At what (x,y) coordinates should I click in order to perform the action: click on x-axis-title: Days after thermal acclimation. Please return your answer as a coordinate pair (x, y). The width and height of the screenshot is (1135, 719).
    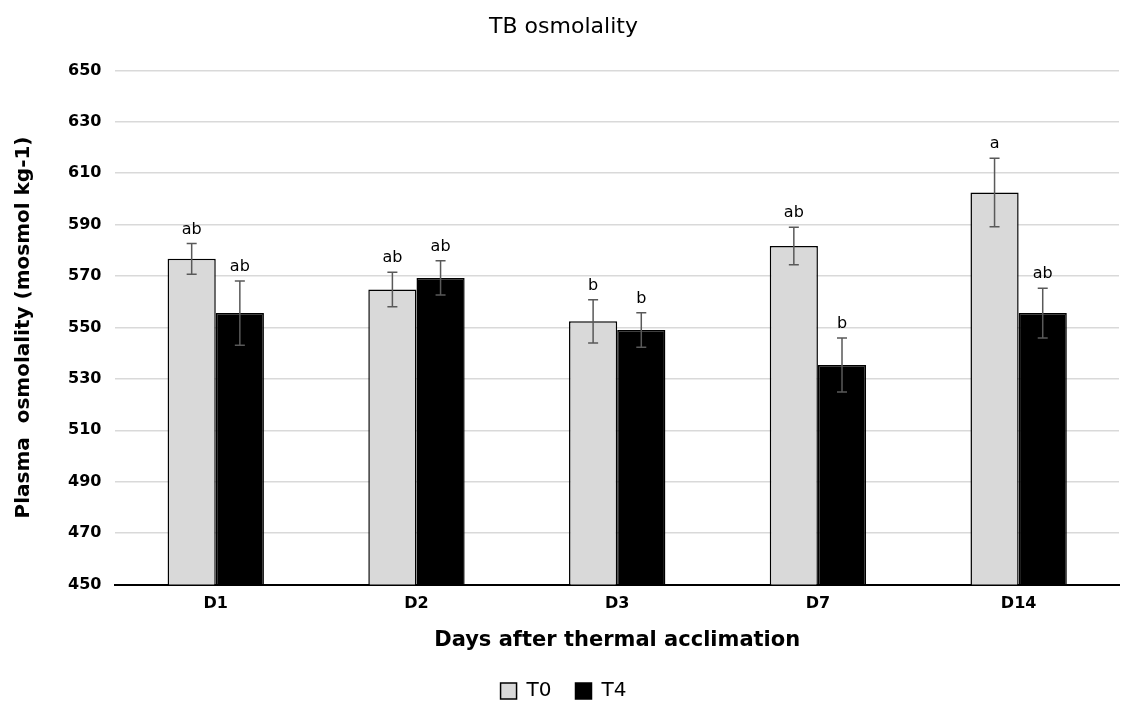
    Looking at the image, I should click on (617, 638).